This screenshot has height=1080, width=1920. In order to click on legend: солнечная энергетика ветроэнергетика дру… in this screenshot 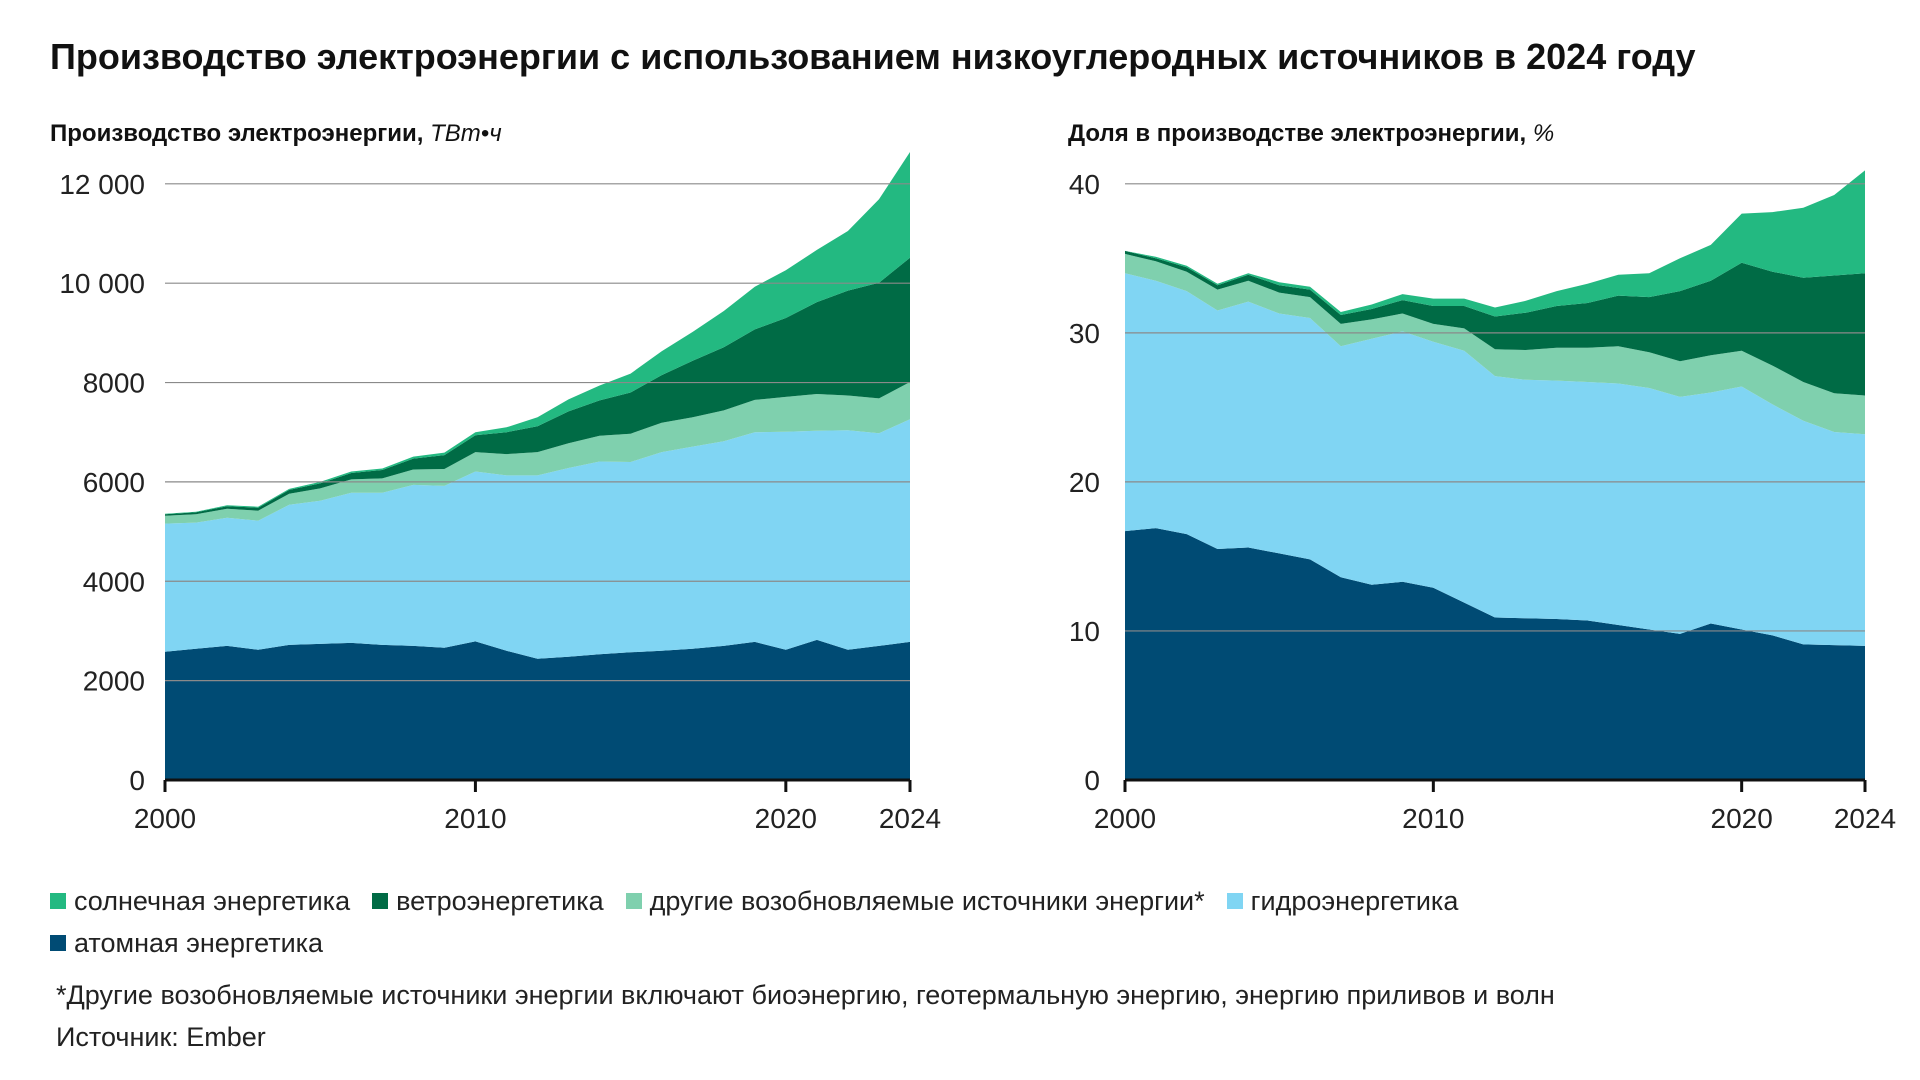, I will do `click(900, 922)`.